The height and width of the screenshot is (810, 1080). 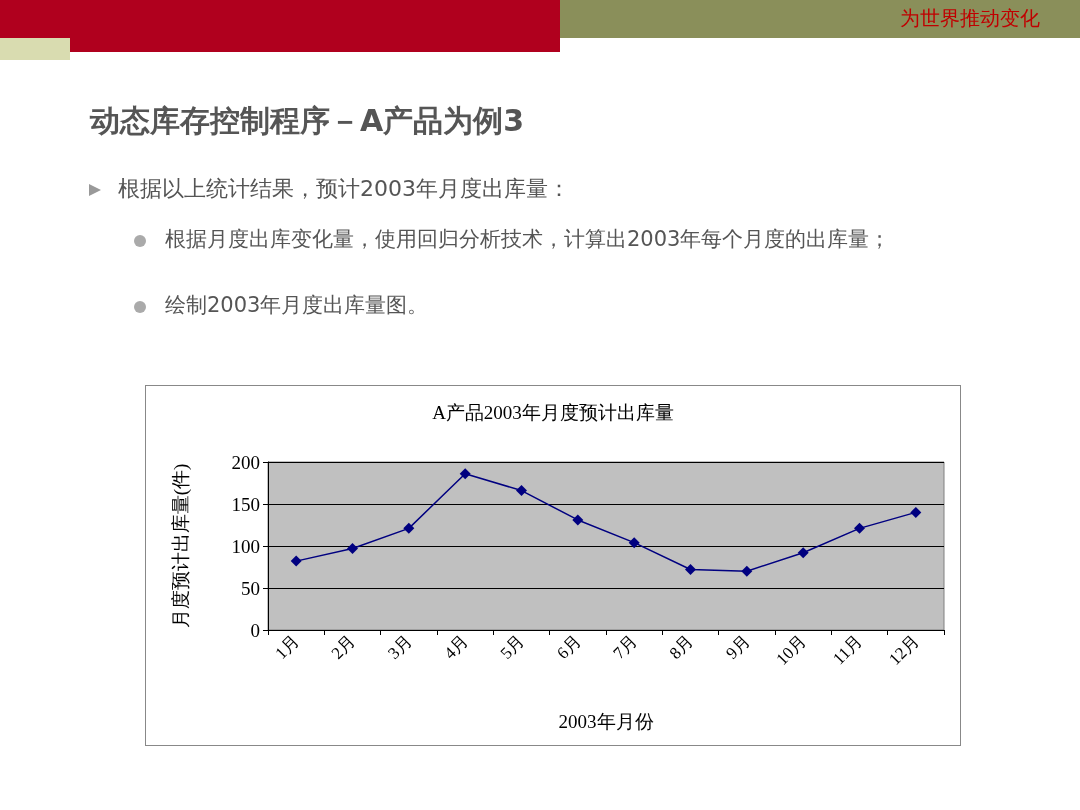 I want to click on x-tick-label: 1月, so click(x=287, y=647).